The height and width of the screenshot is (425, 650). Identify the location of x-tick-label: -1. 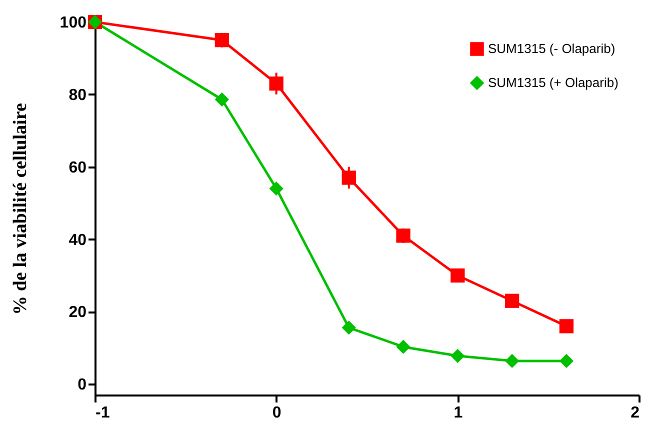
(103, 413).